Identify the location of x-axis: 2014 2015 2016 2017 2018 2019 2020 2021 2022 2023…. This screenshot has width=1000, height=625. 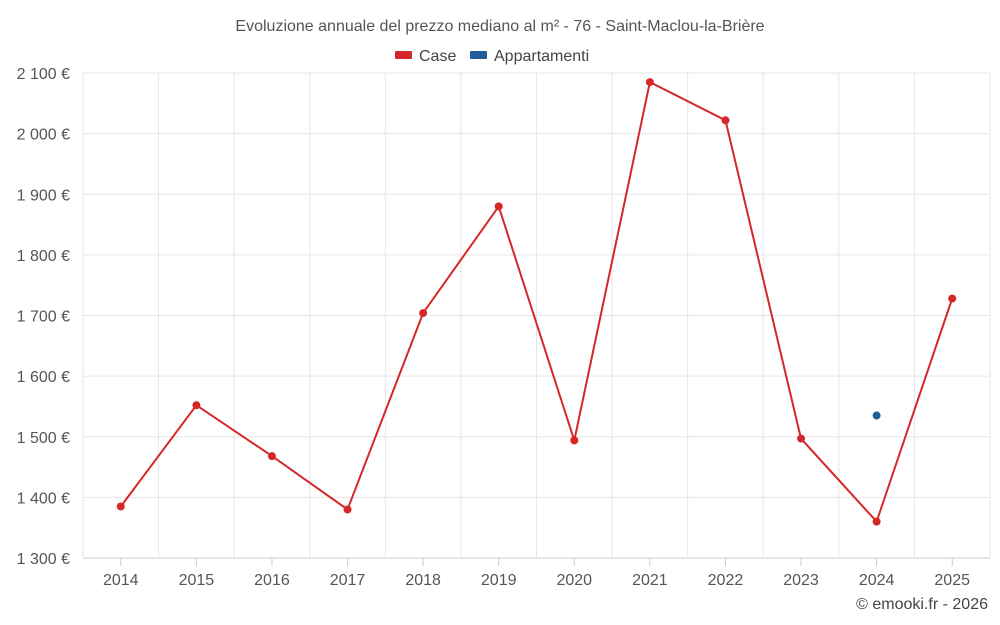
(536, 573).